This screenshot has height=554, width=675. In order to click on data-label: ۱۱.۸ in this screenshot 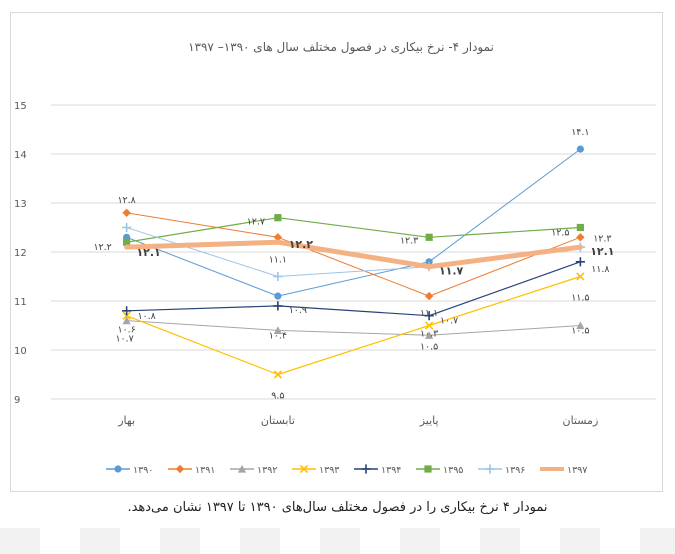, I will do `click(600, 269)`.